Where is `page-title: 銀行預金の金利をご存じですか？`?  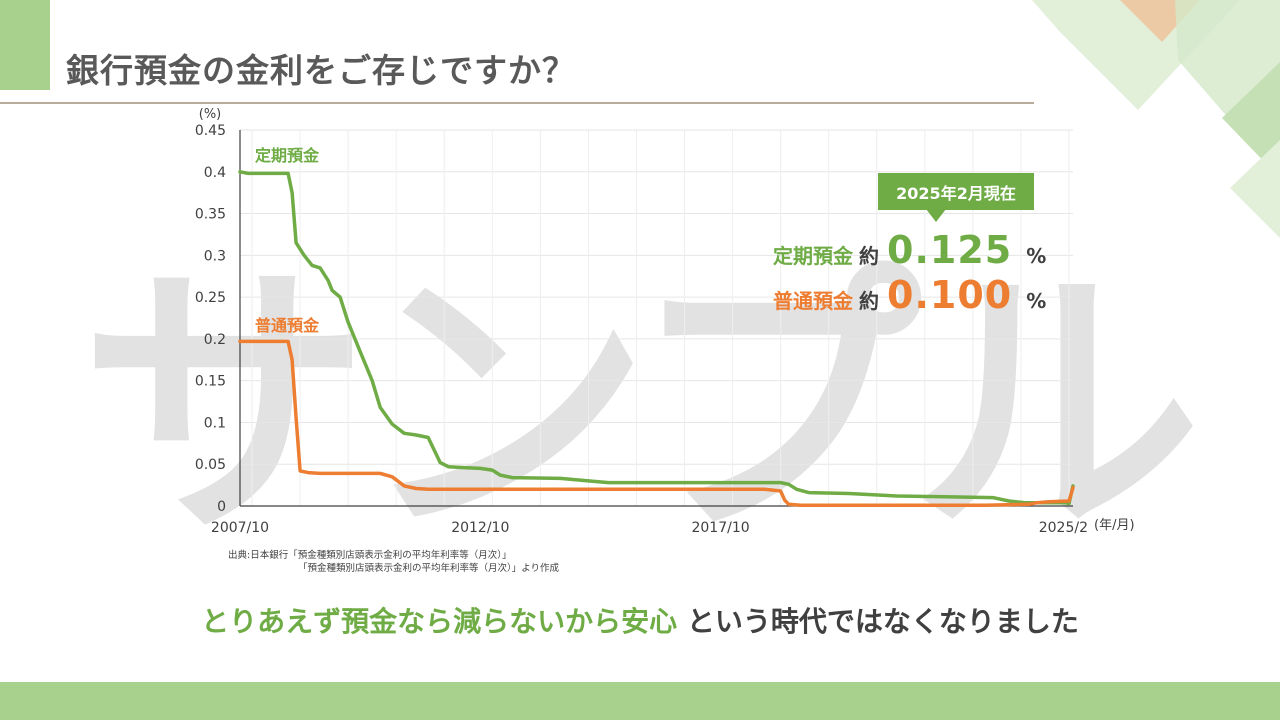
page-title: 銀行預金の金利をご存じですか？ is located at coordinates (321, 70).